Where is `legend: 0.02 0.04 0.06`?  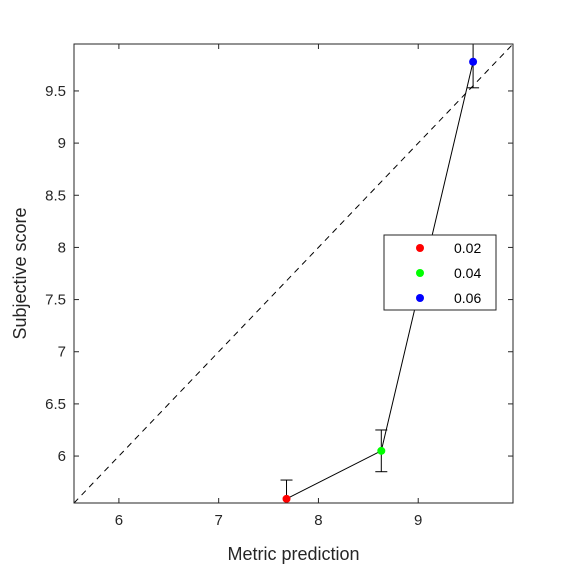 legend: 0.02 0.04 0.06 is located at coordinates (440, 272).